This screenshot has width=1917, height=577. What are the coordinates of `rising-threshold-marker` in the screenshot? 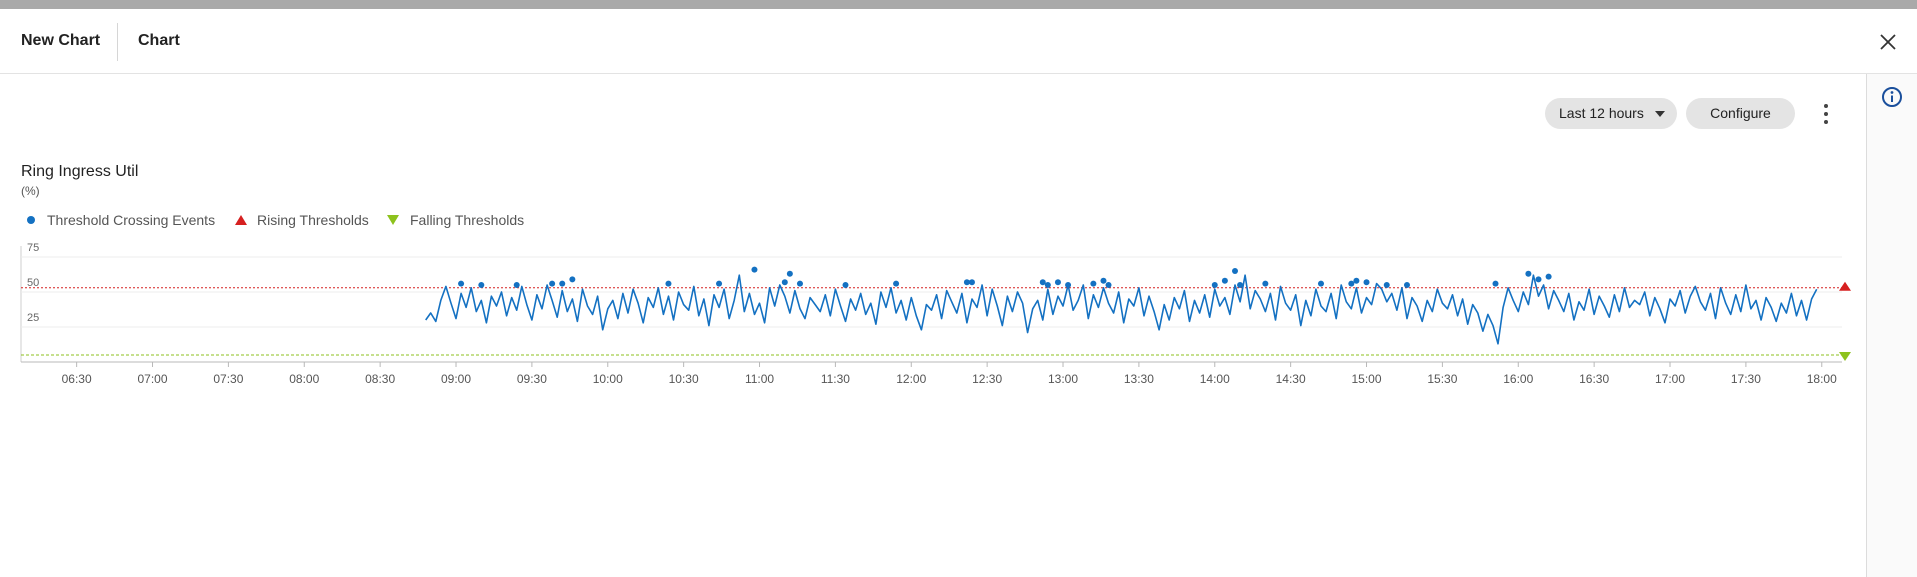 It's located at (1845, 286).